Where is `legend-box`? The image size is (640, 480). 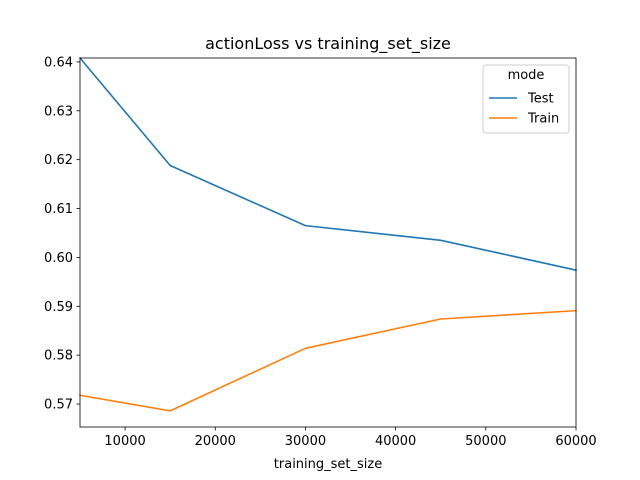 legend-box is located at coordinates (526, 99).